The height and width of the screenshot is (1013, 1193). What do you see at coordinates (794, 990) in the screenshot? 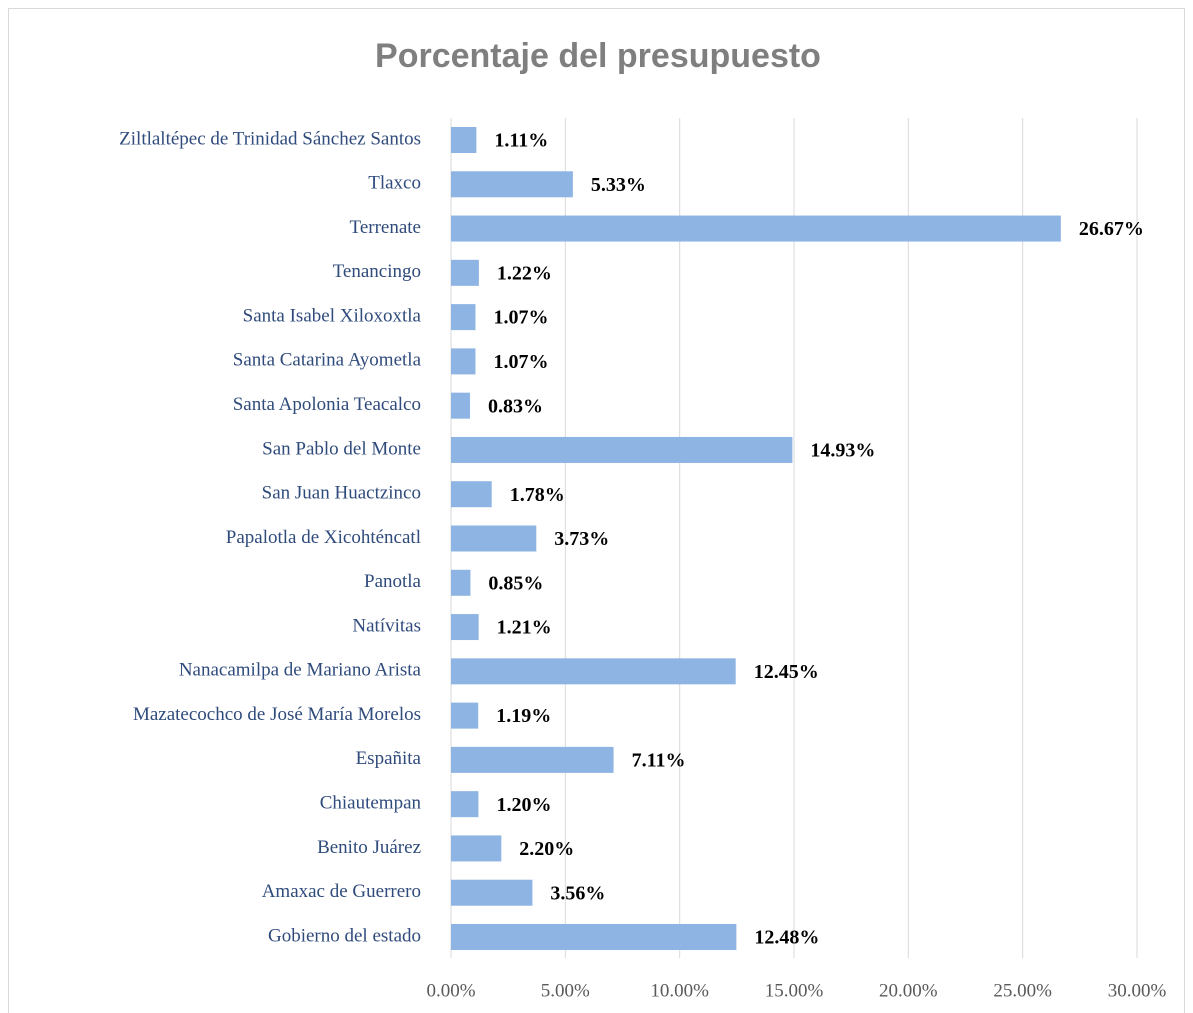
I see `x-tick-label: 15.00%` at bounding box center [794, 990].